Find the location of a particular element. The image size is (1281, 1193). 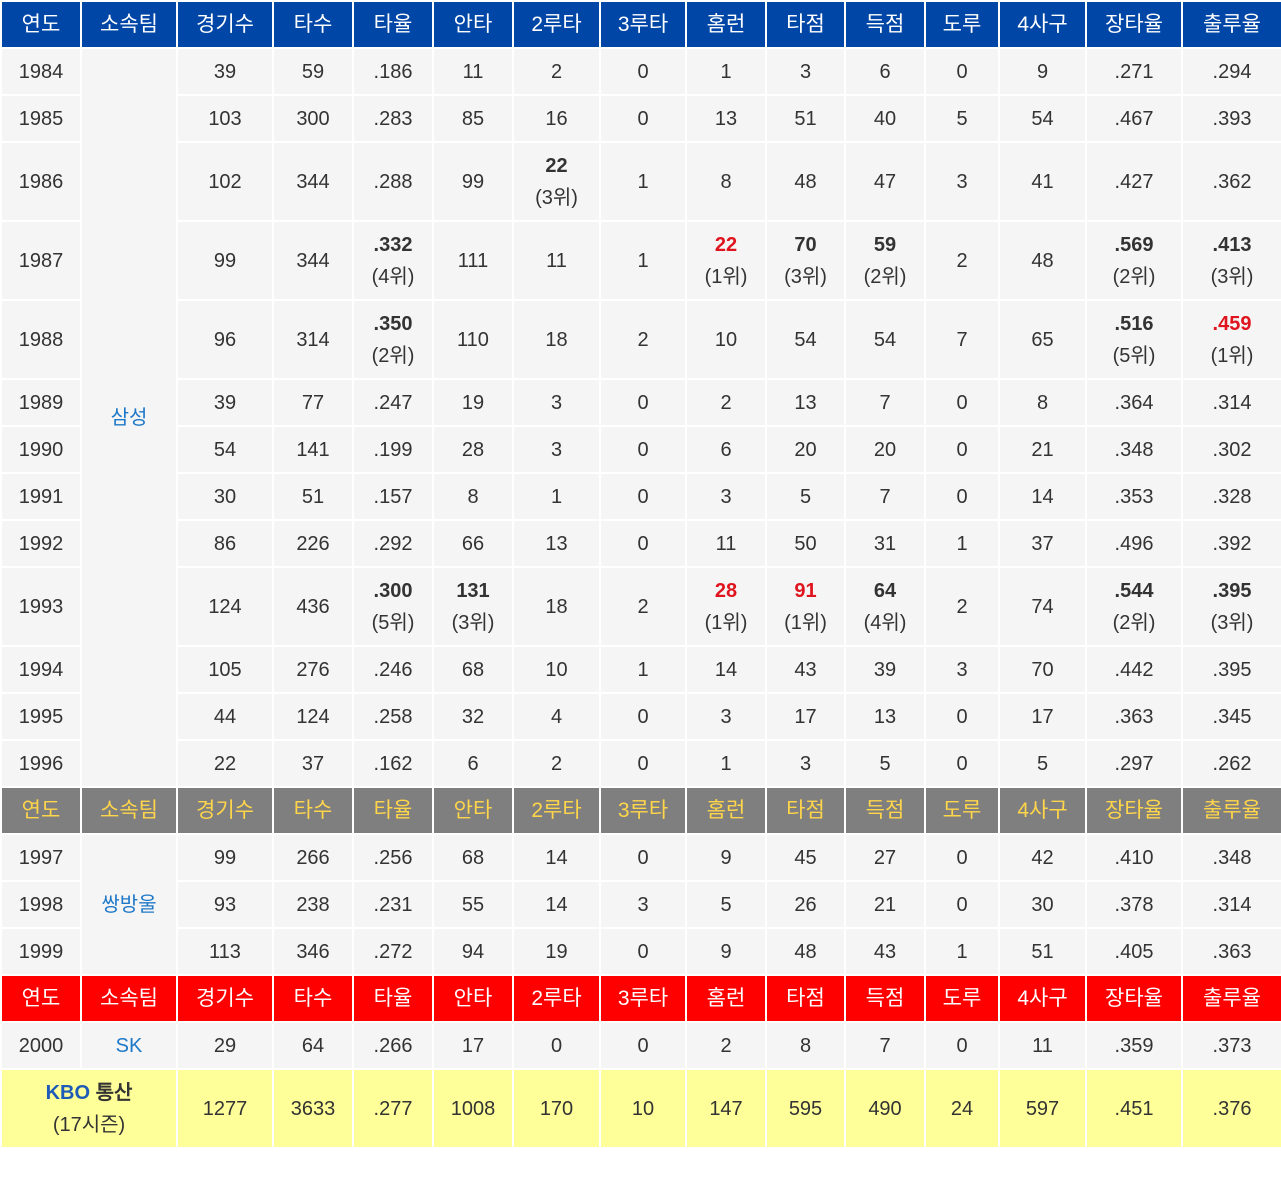

stat-cell-ab: 346 is located at coordinates (313, 951).